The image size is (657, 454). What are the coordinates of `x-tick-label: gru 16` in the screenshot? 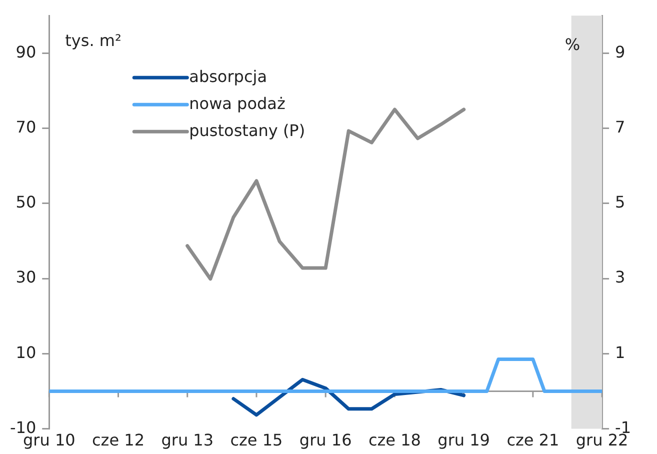 It's located at (325, 440).